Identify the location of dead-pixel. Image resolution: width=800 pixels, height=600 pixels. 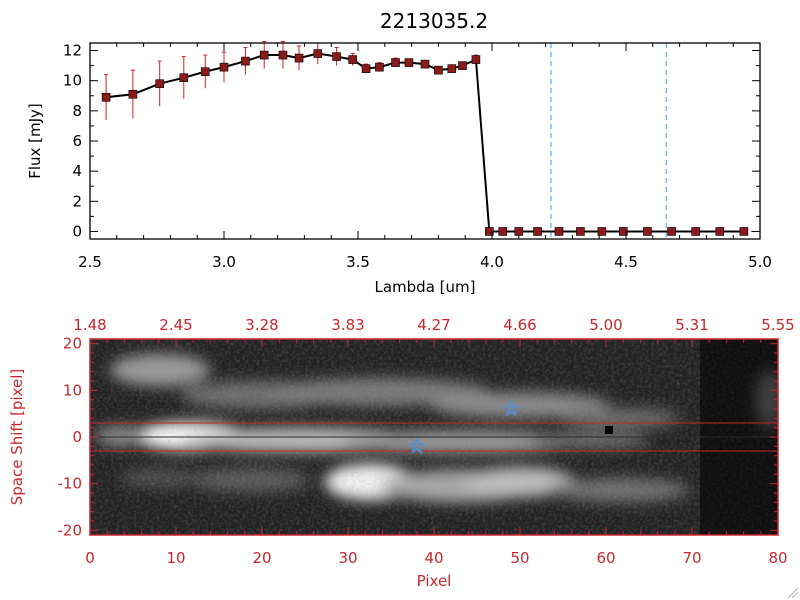
(609, 430).